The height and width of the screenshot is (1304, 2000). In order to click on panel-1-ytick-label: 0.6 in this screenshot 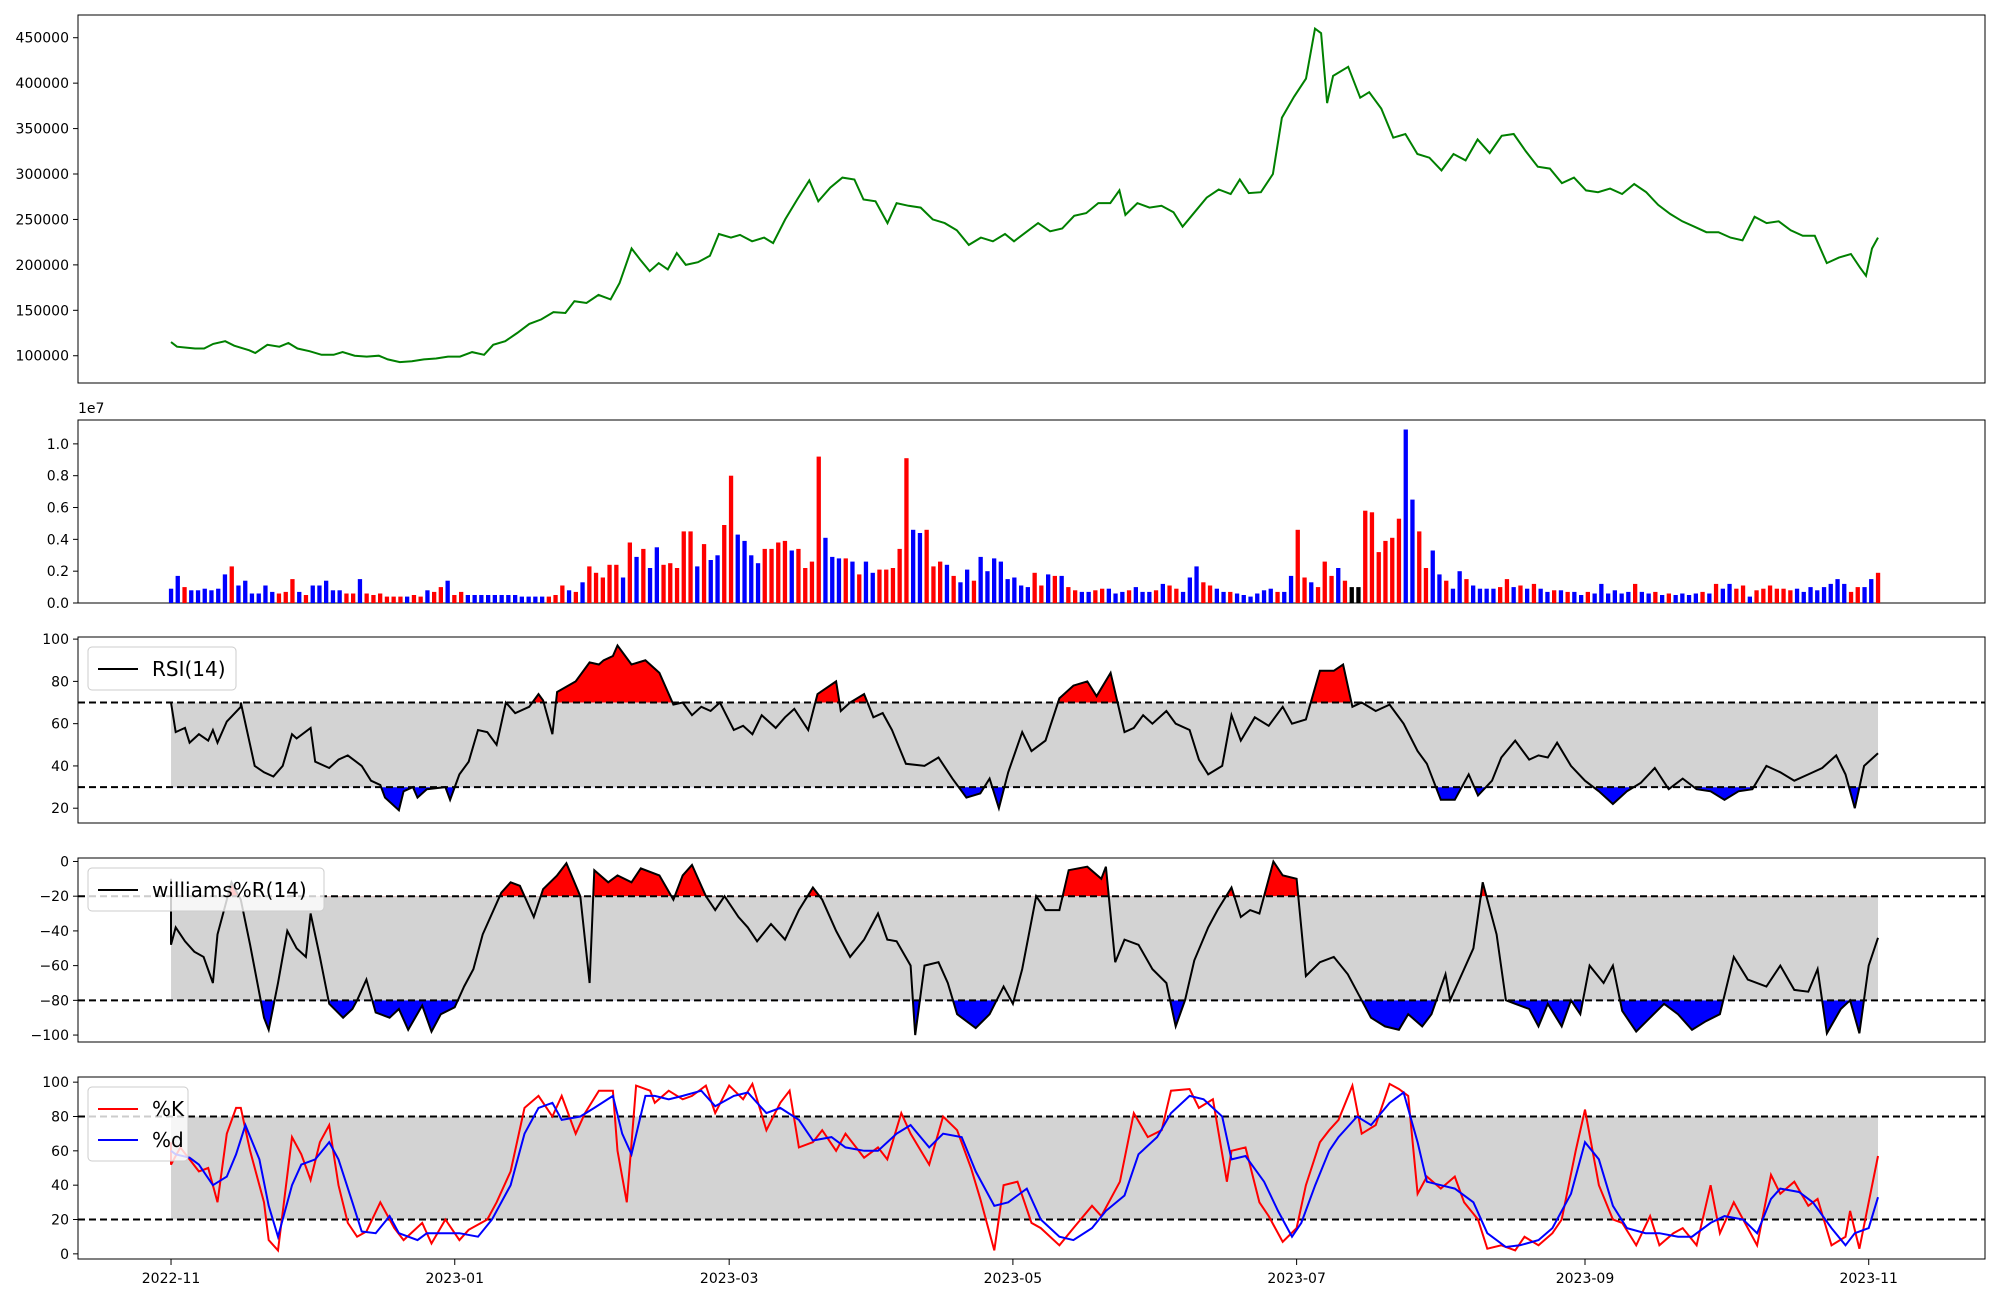, I will do `click(58, 509)`.